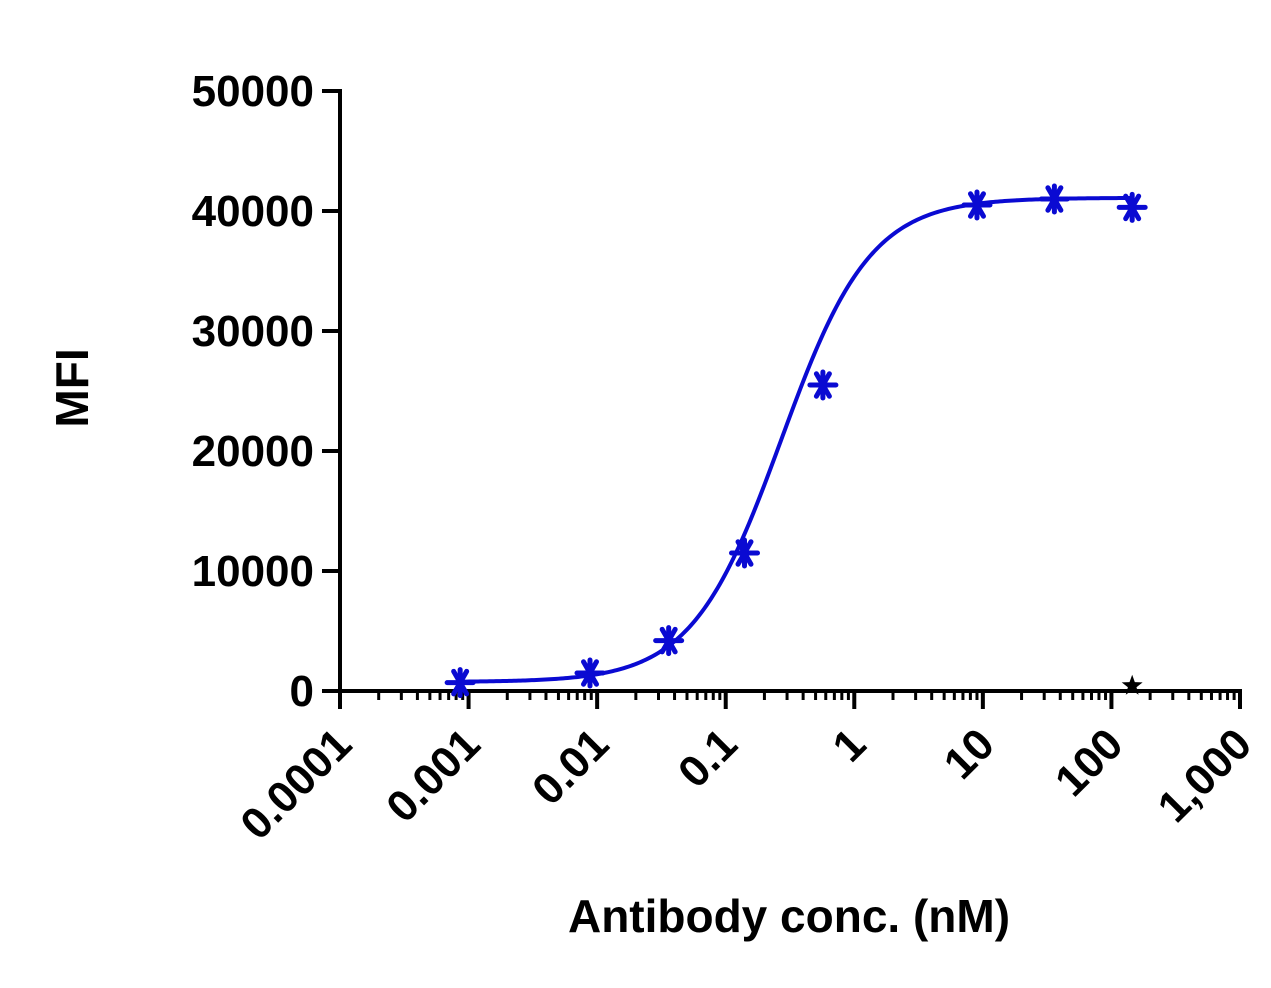 The image size is (1271, 988). I want to click on x-tick-label: 0.0001, so click(296, 784).